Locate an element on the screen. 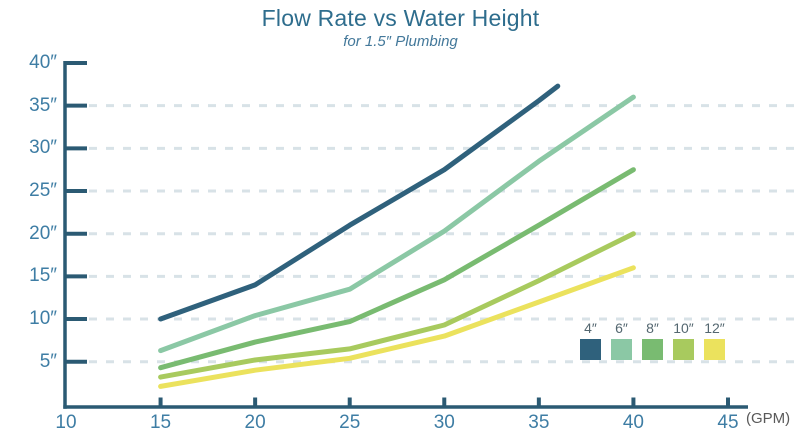  x-axis-label-40: 40 is located at coordinates (633, 422).